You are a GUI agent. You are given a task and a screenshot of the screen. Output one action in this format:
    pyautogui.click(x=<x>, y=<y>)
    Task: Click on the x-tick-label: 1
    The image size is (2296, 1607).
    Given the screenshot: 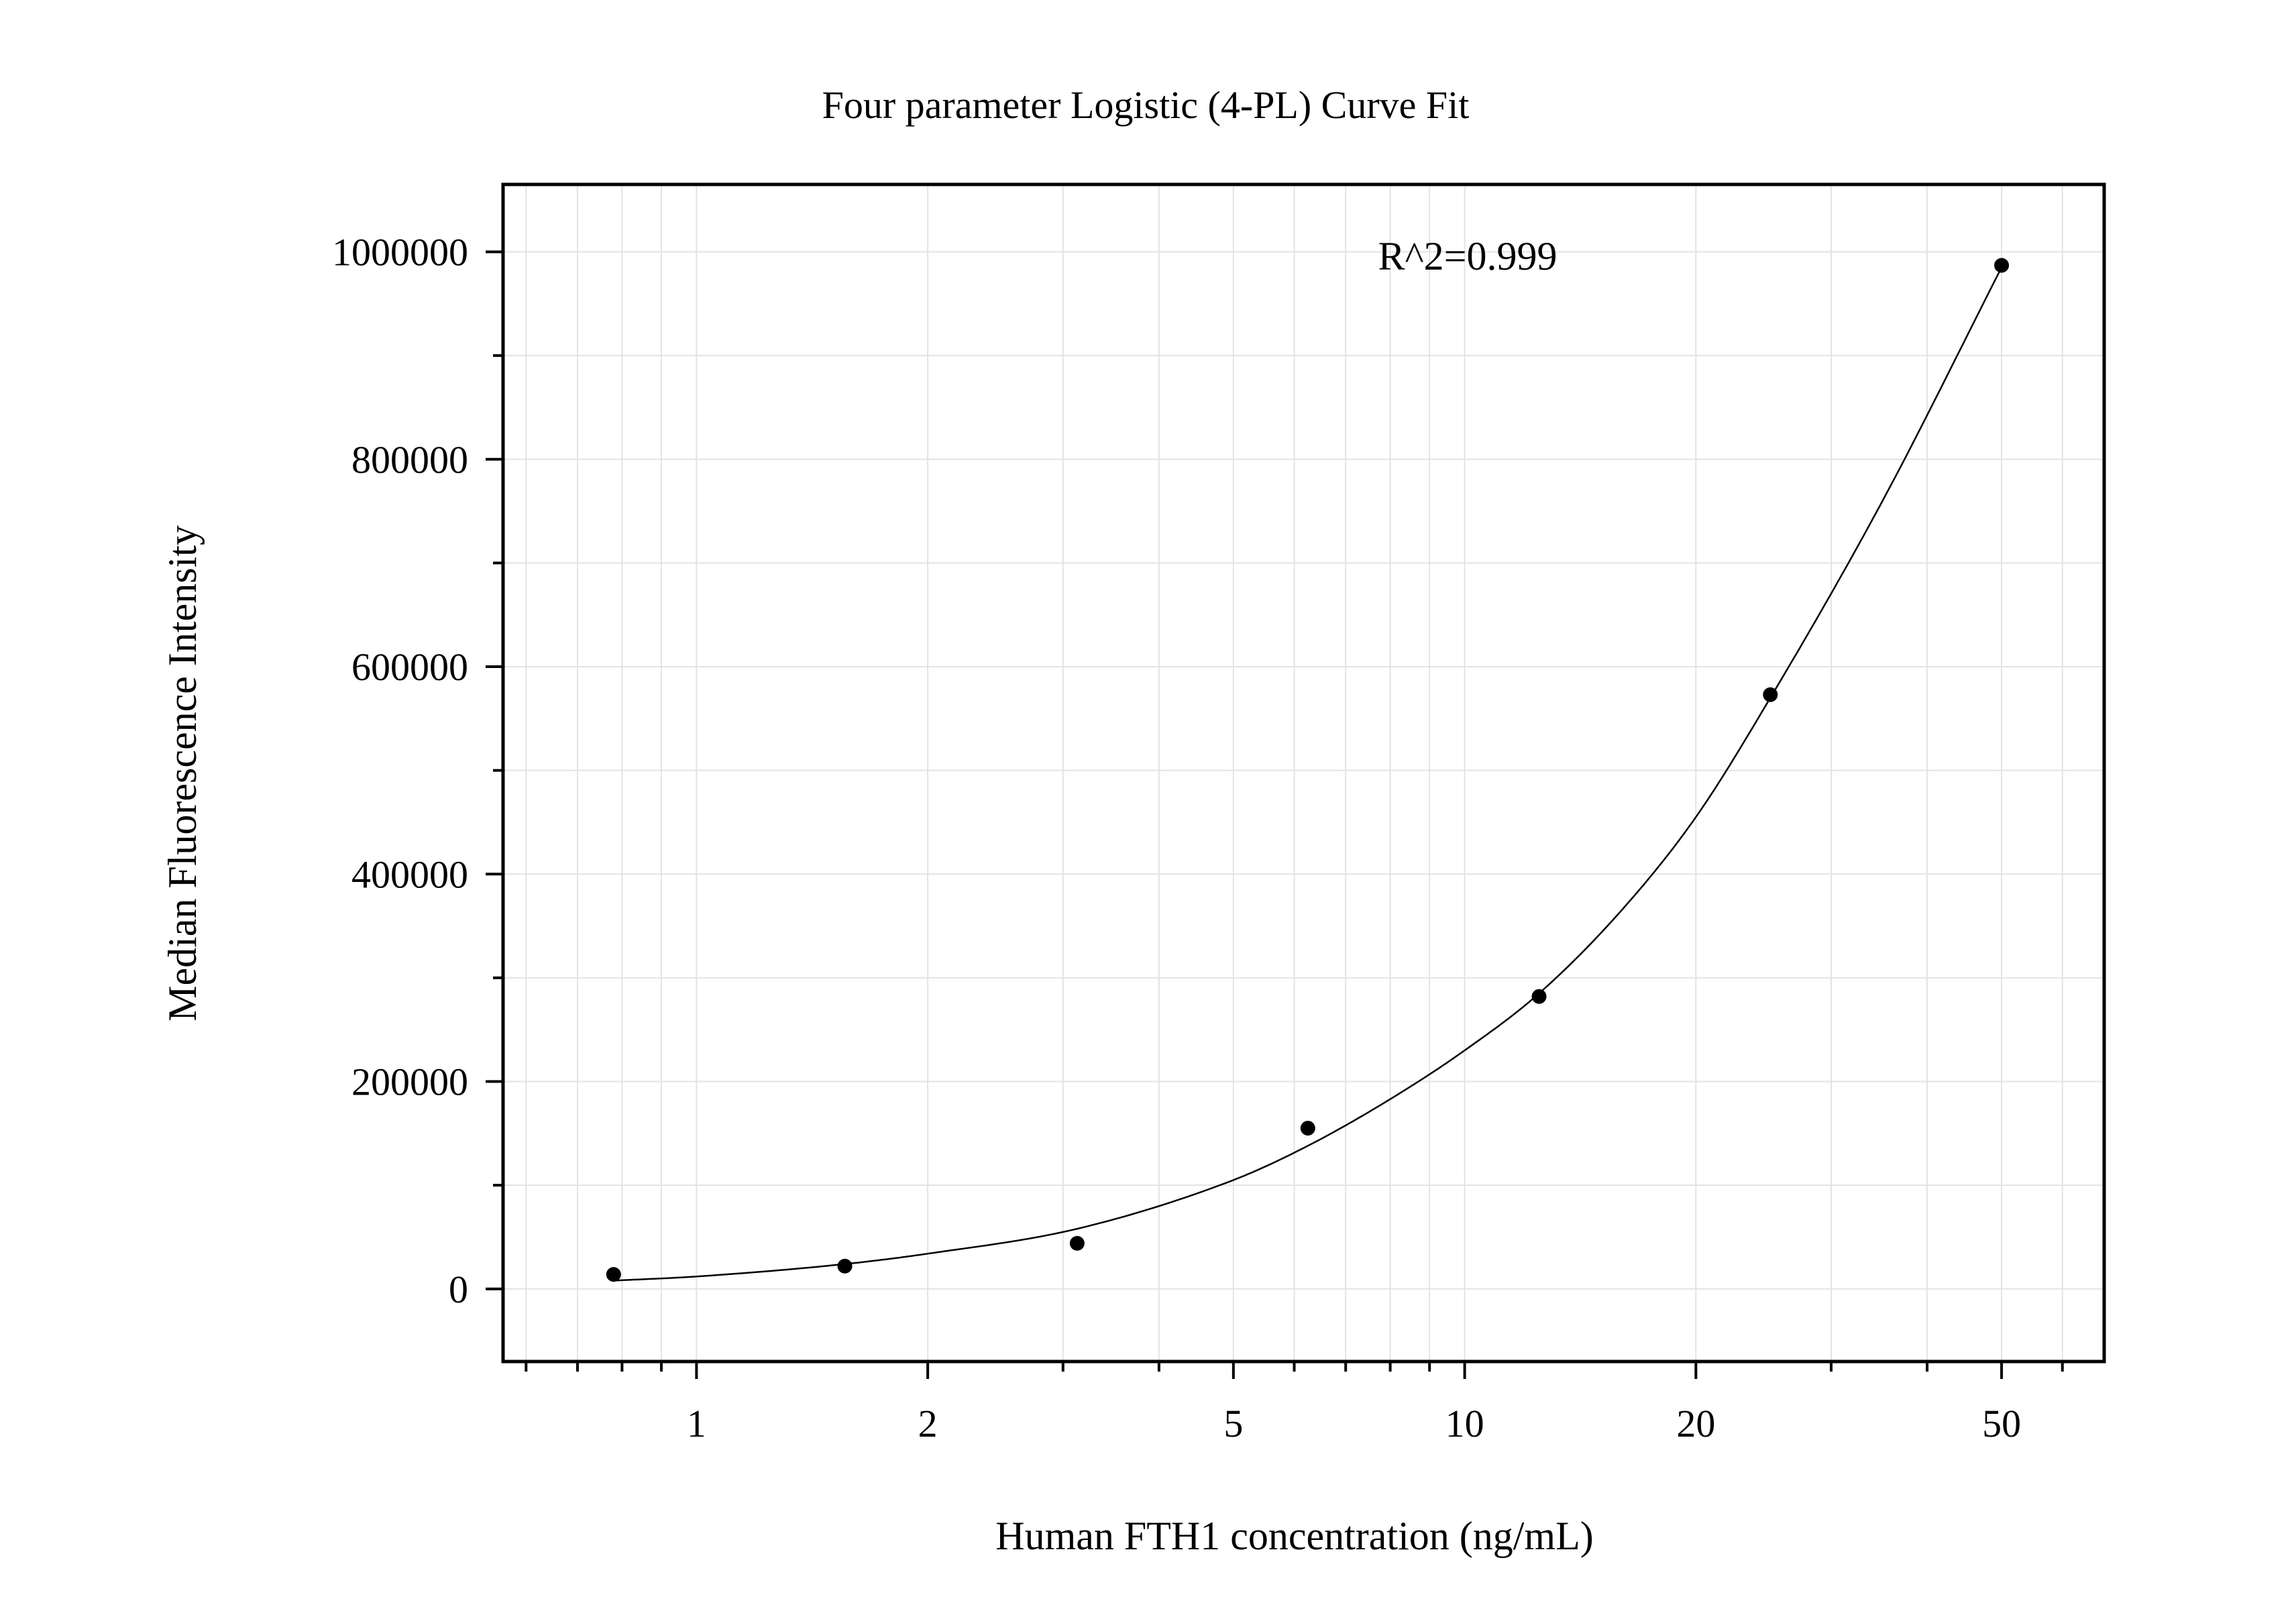 What is the action you would take?
    pyautogui.click(x=697, y=1423)
    